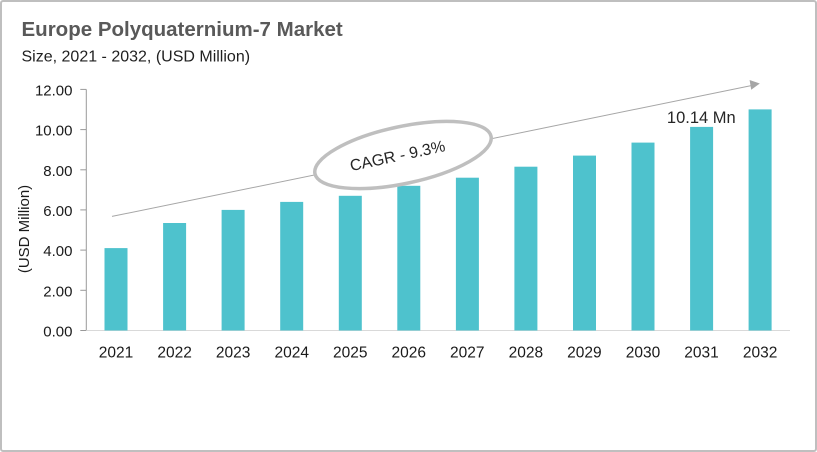  What do you see at coordinates (57, 291) in the screenshot?
I see `svg-text: 2.00` at bounding box center [57, 291].